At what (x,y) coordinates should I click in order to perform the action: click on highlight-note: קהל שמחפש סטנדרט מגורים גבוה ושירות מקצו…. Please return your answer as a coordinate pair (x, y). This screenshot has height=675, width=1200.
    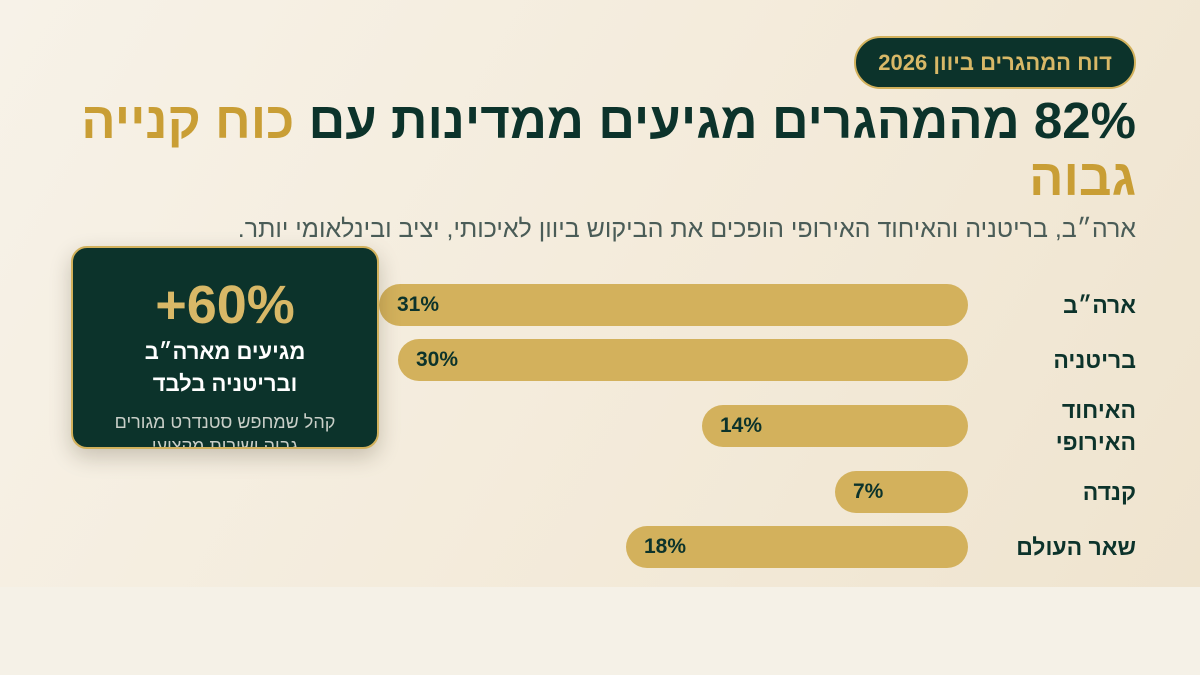
    Looking at the image, I should click on (225, 430).